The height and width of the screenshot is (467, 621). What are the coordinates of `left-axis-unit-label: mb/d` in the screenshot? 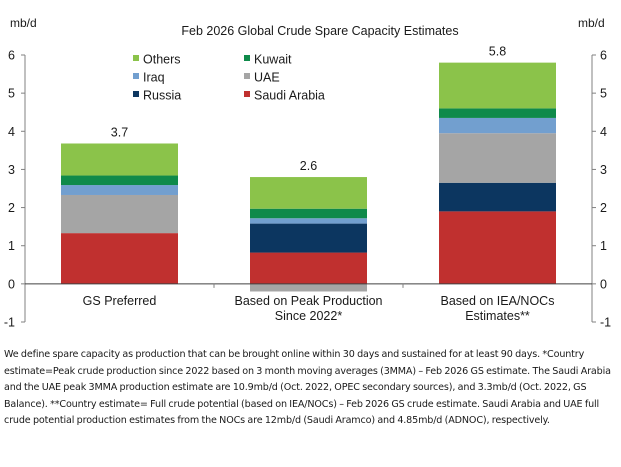 It's located at (23, 23).